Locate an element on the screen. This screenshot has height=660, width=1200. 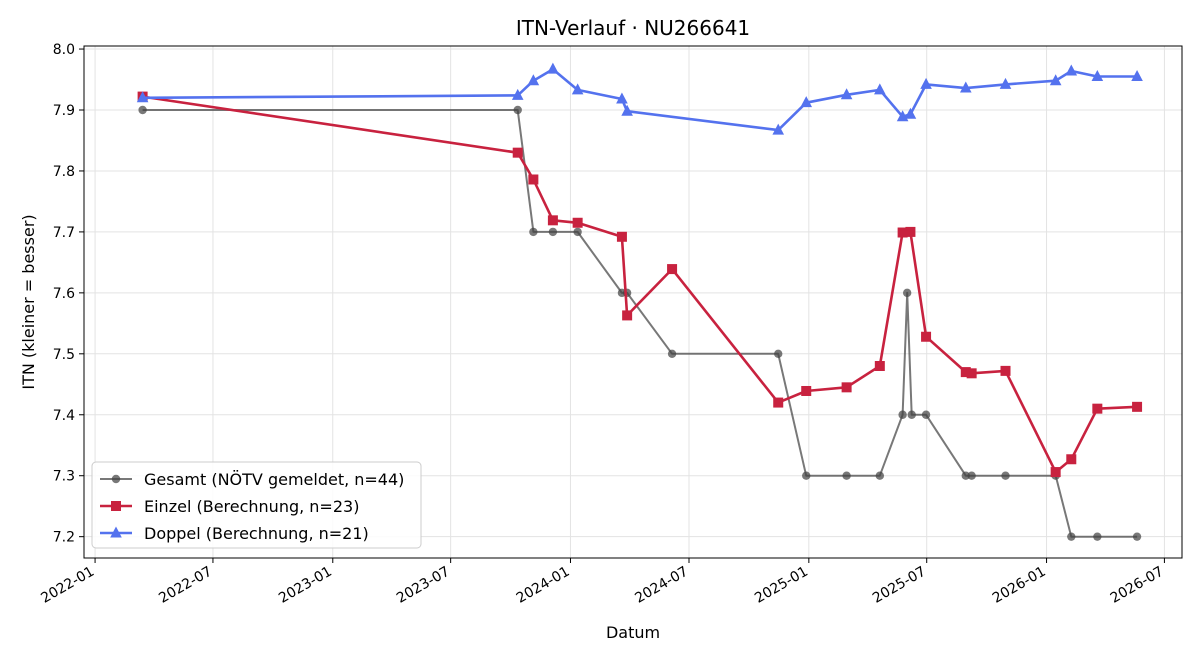
series-doppel is located at coordinates (639, 98).